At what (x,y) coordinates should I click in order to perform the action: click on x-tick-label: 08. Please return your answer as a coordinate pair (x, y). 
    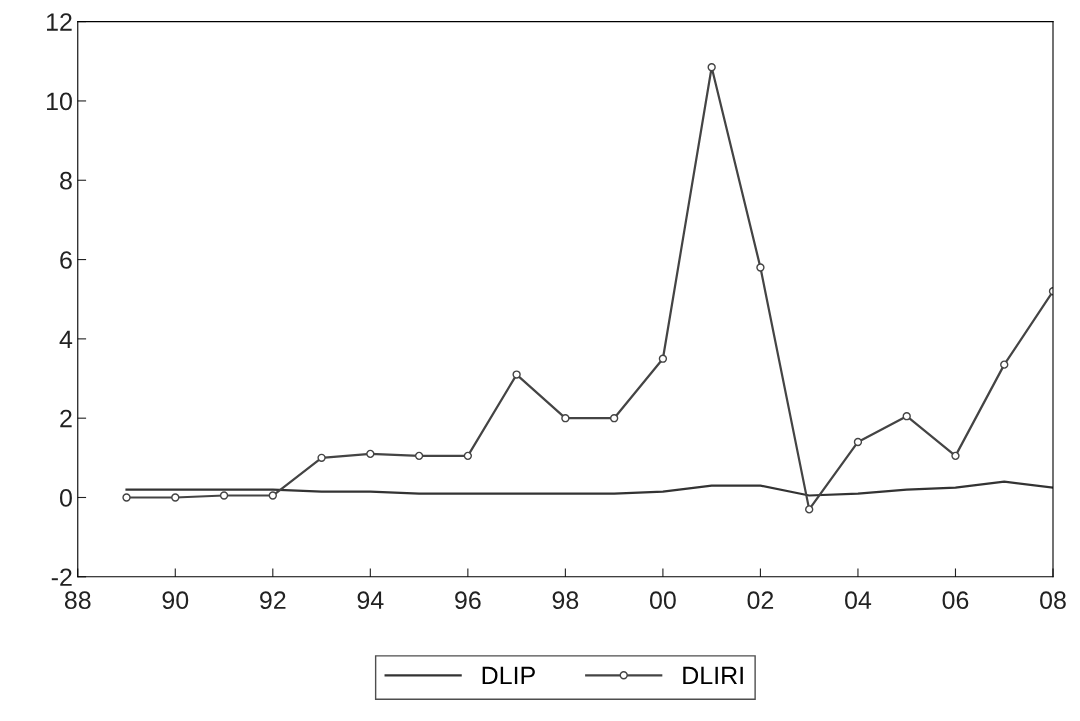
    Looking at the image, I should click on (1053, 600).